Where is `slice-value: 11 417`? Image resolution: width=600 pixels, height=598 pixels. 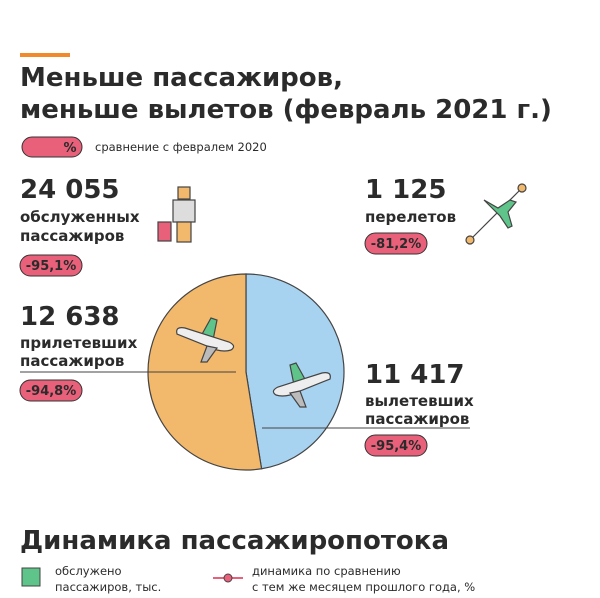
slice-value: 11 417 is located at coordinates (415, 375).